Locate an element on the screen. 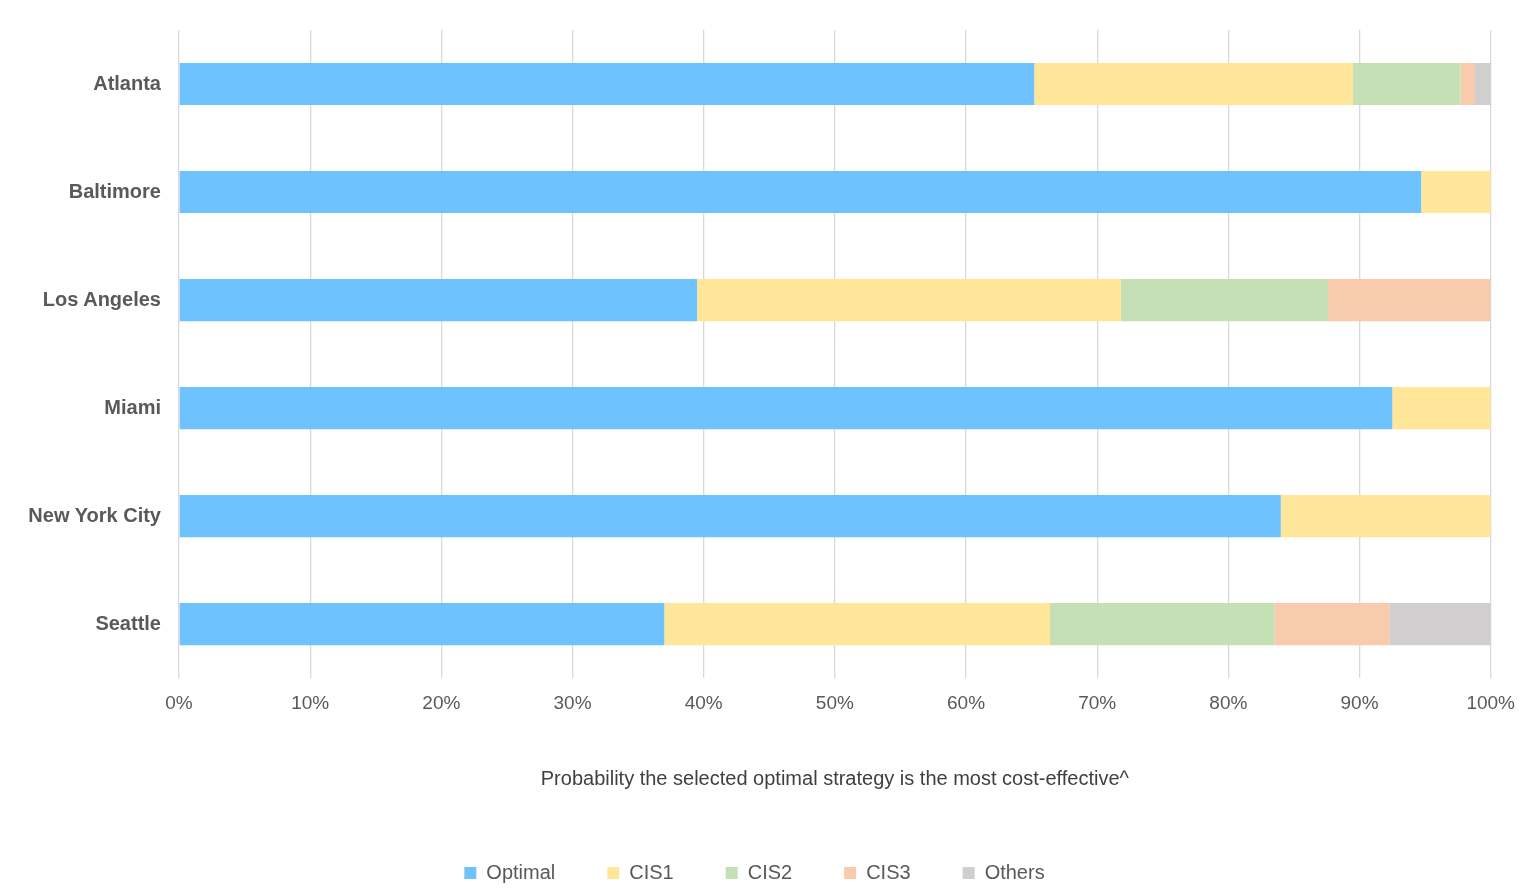 Image resolution: width=1529 pixels, height=893 pixels. legend-label: Others is located at coordinates (1014, 871).